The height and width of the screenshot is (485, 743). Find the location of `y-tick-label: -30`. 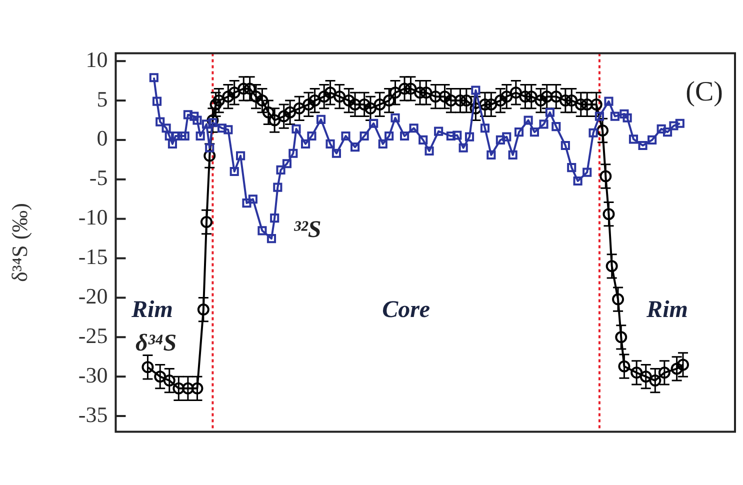

y-tick-label: -30 is located at coordinates (93, 375).